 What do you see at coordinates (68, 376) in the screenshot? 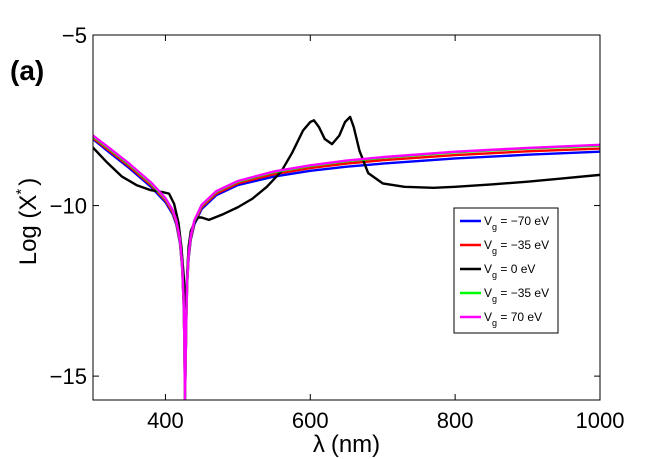
I see `y-tick-label-3: −15` at bounding box center [68, 376].